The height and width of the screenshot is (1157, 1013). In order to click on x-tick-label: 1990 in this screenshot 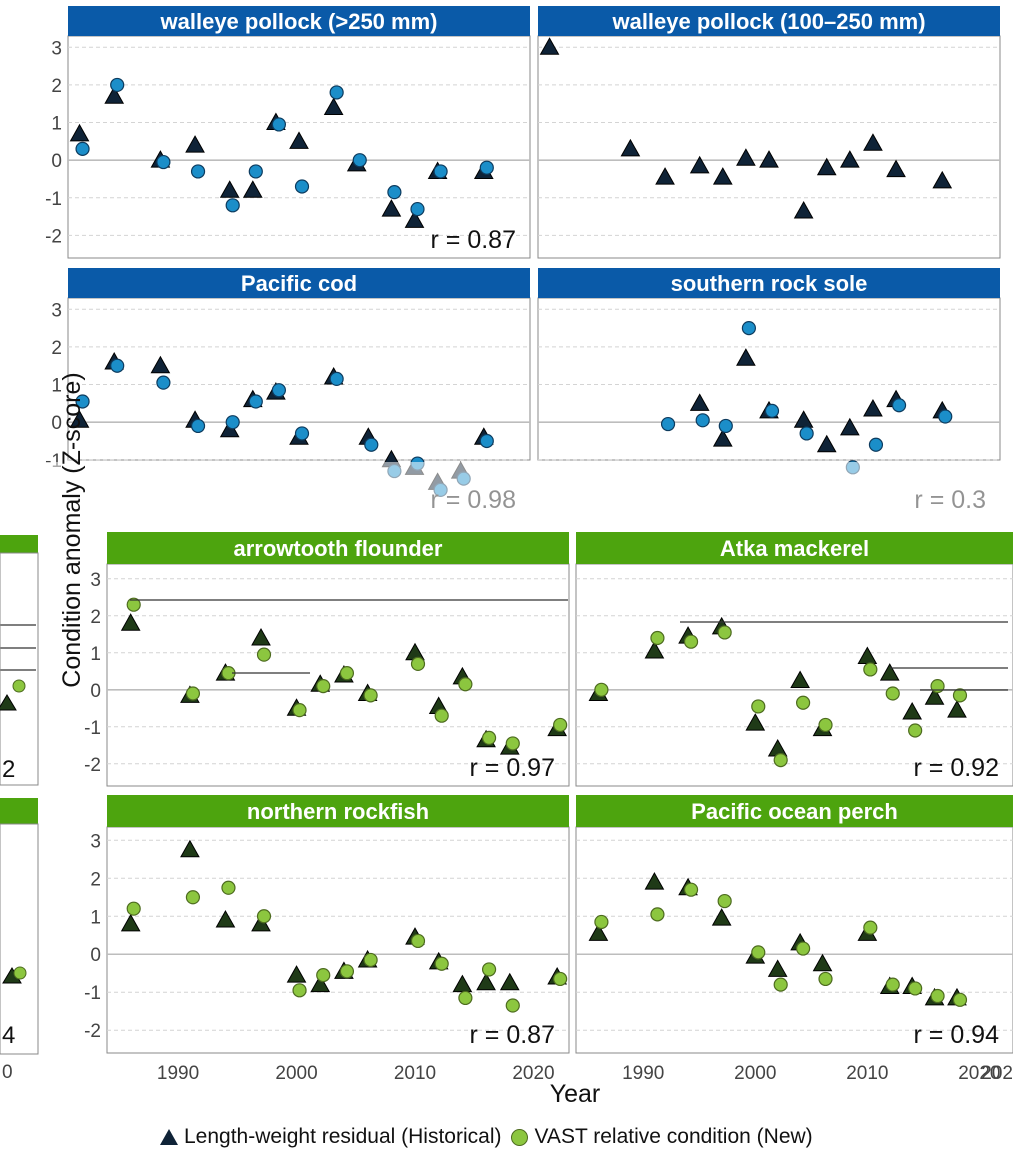, I will do `click(178, 1073)`.